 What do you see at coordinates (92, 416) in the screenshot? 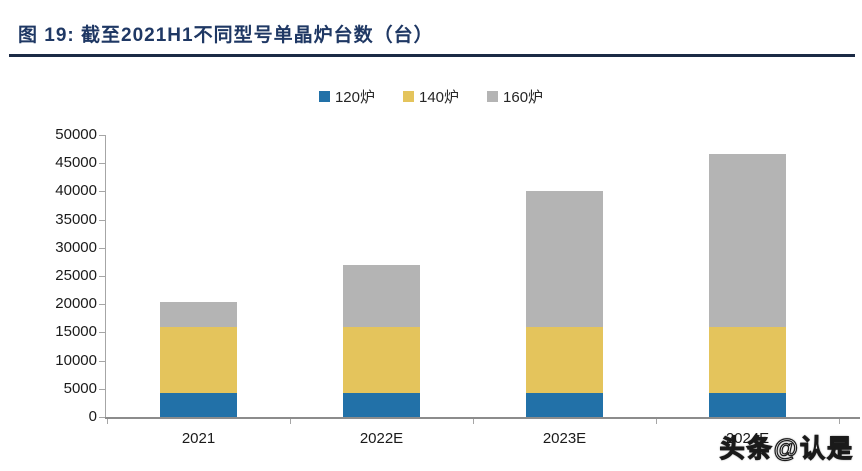
I see `y-axis-tick-label: 0` at bounding box center [92, 416].